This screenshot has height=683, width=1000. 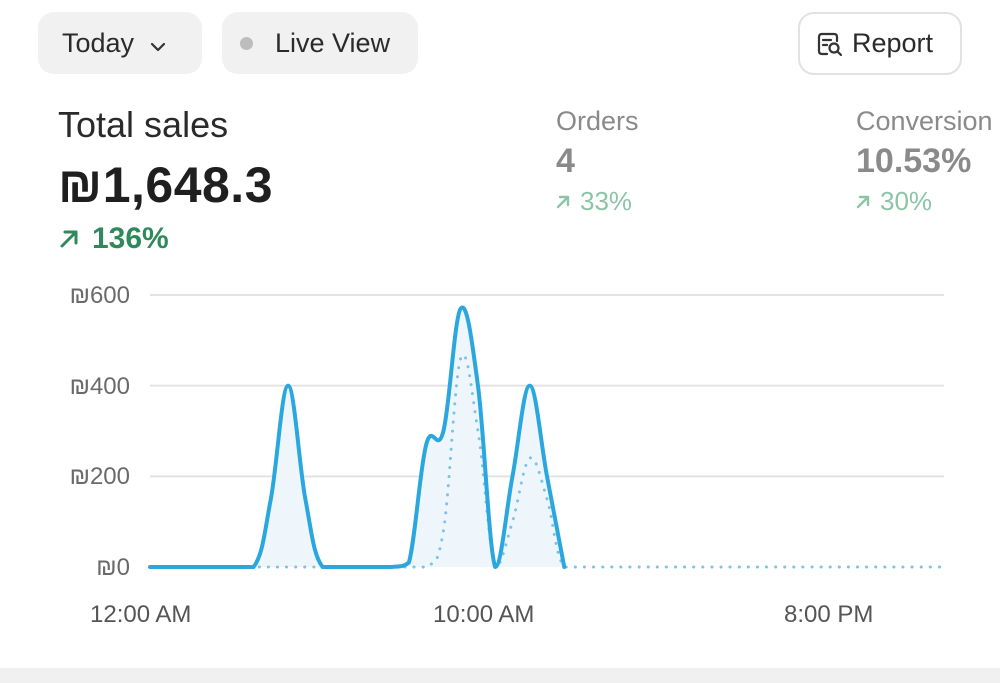 I want to click on bottom-divider, so click(x=500, y=675).